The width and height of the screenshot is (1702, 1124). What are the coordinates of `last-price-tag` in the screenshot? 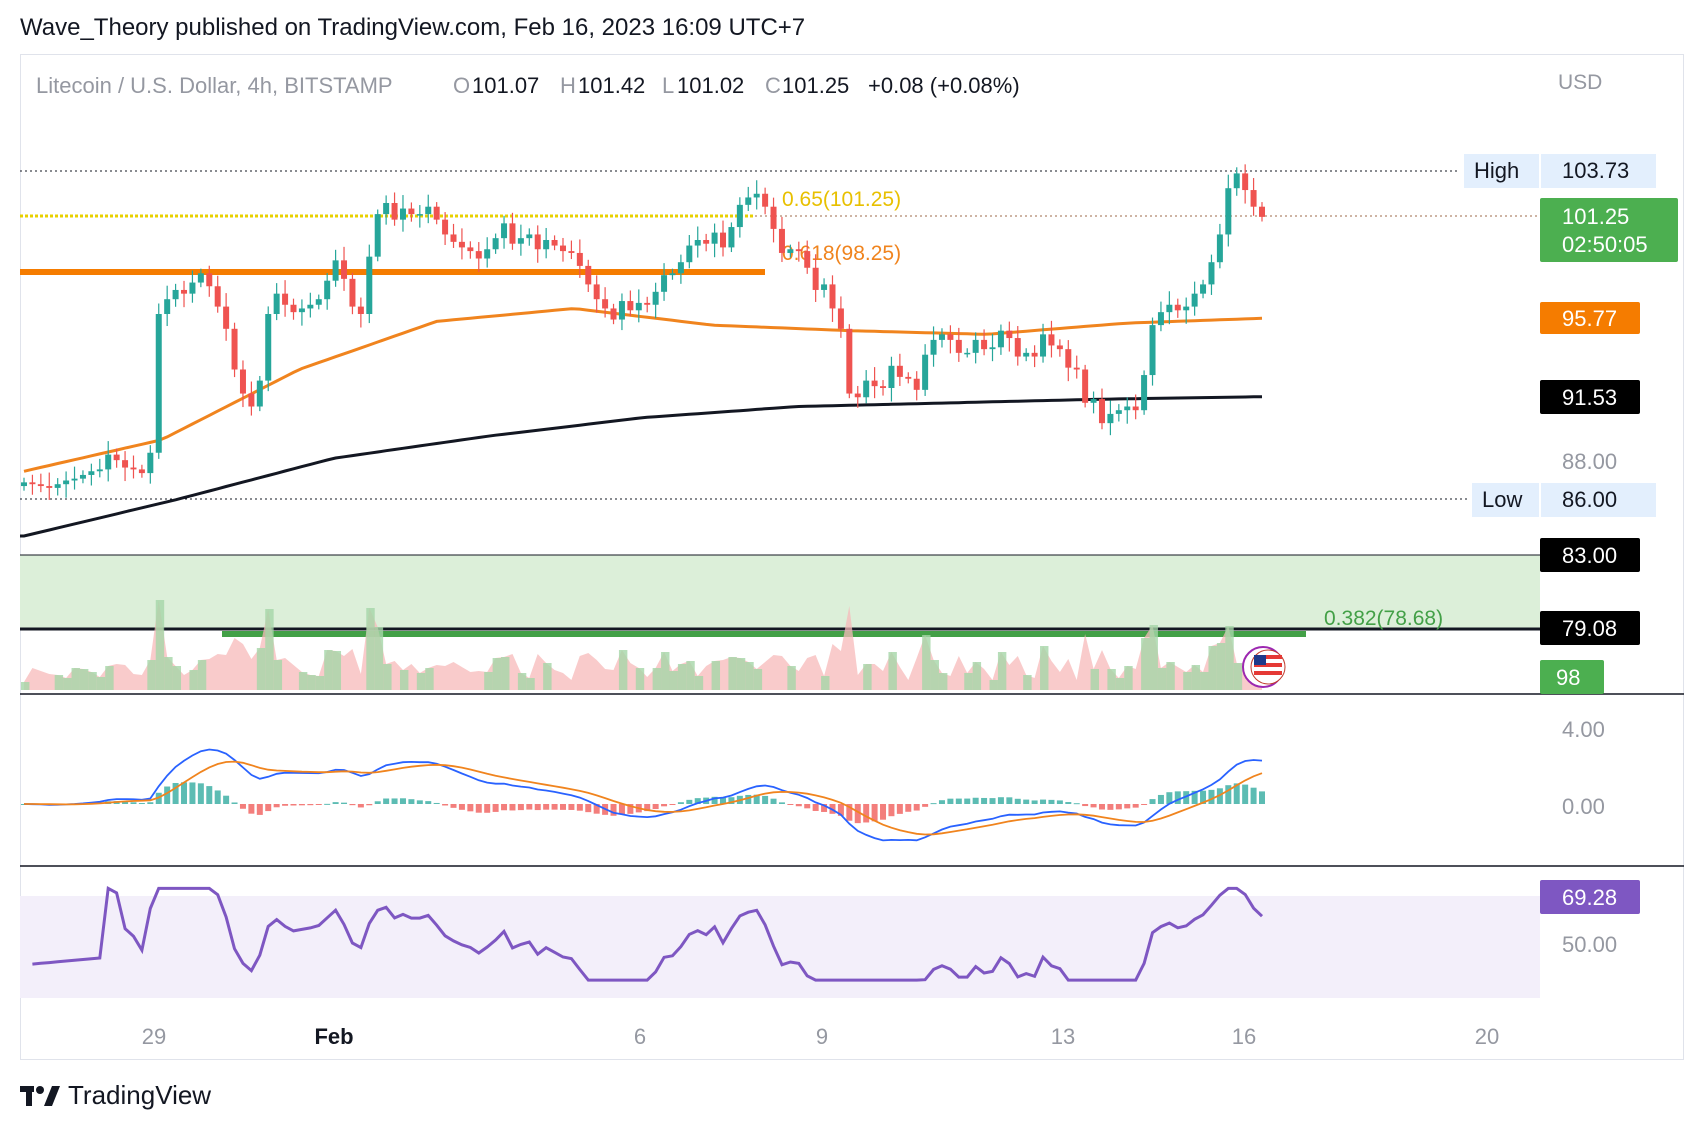 It's located at (1609, 230).